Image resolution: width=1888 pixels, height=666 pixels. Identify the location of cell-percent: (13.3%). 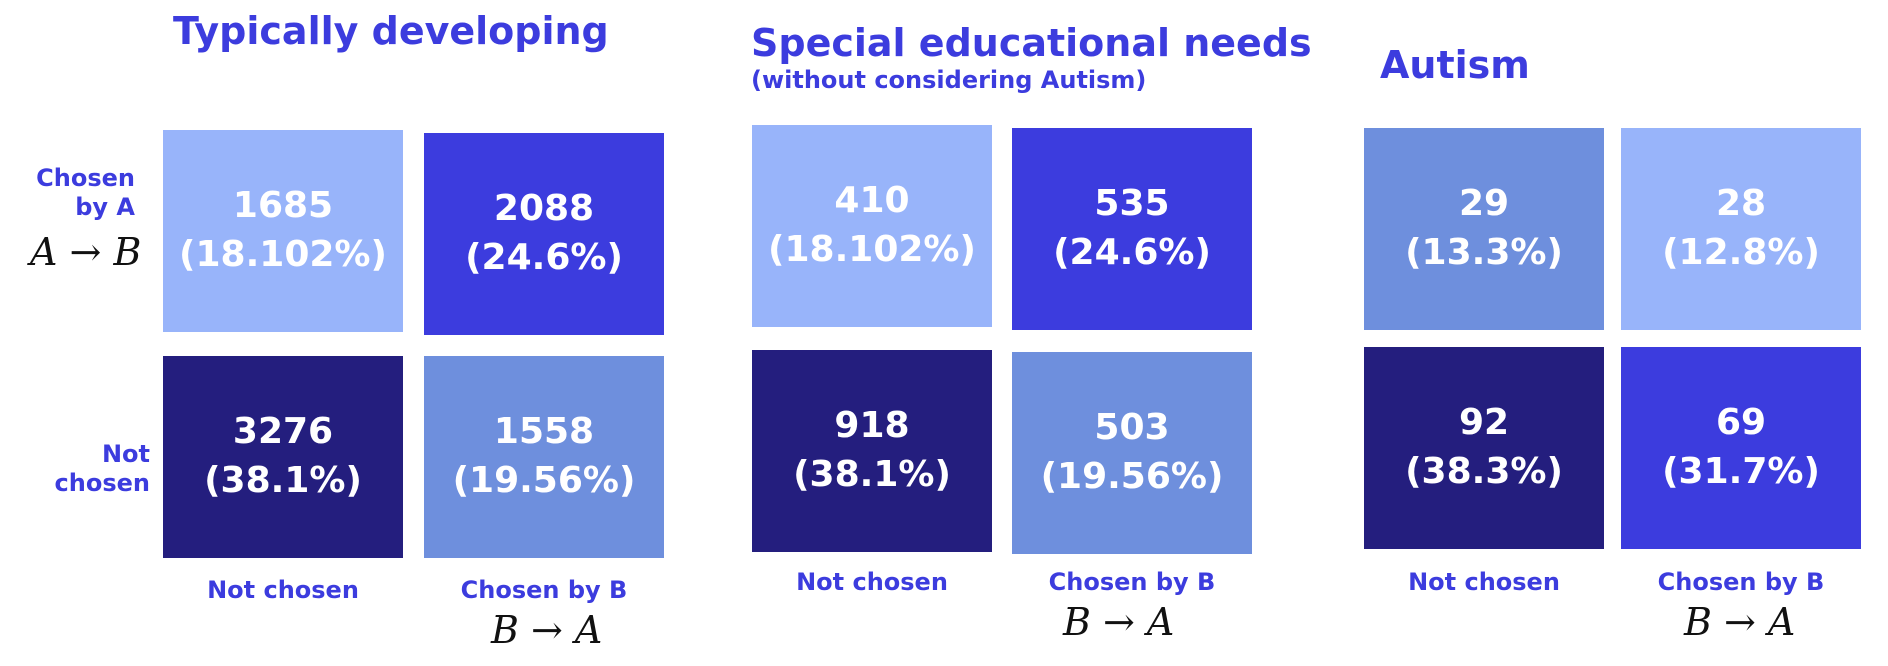
(1484, 252).